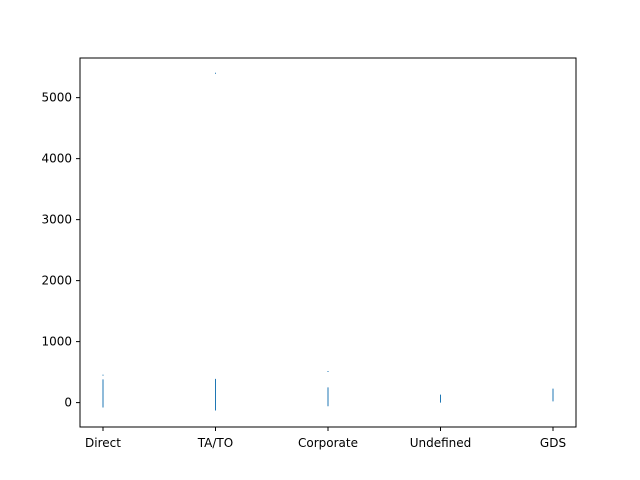 This screenshot has width=640, height=480. What do you see at coordinates (56, 98) in the screenshot?
I see `y-tick-label: 5000` at bounding box center [56, 98].